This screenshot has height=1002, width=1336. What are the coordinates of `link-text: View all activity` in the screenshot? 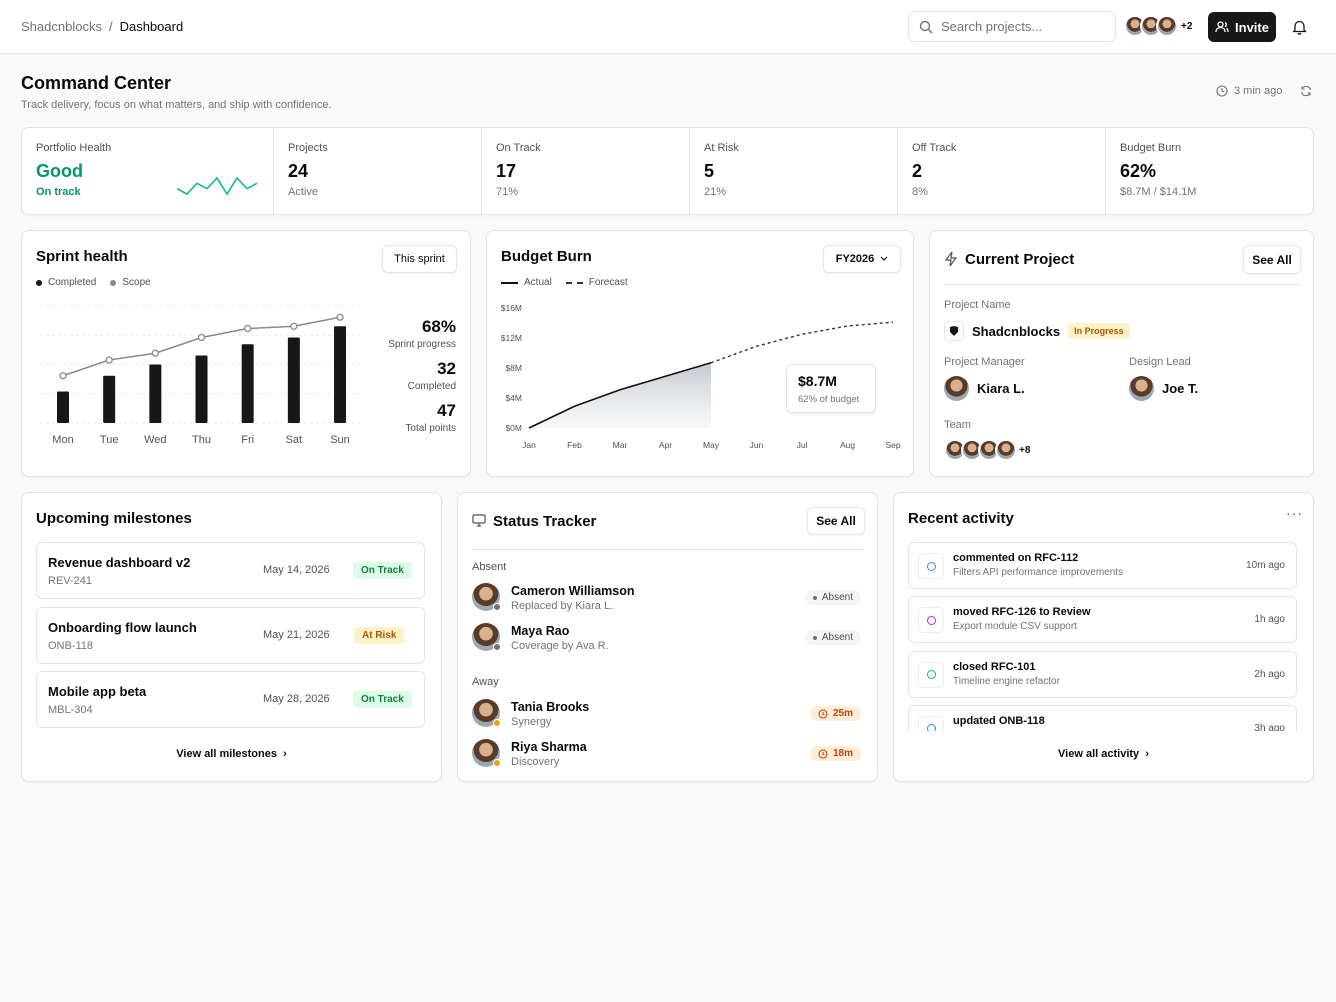 It's located at (1099, 754).